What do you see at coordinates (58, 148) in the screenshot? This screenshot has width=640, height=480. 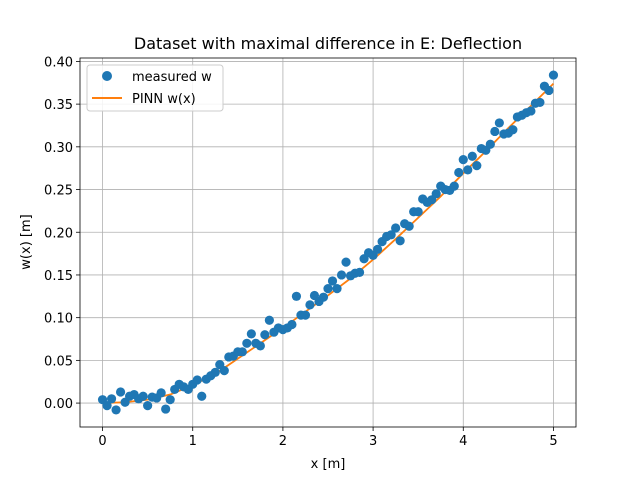 I see `y-tick-label: 0.30` at bounding box center [58, 148].